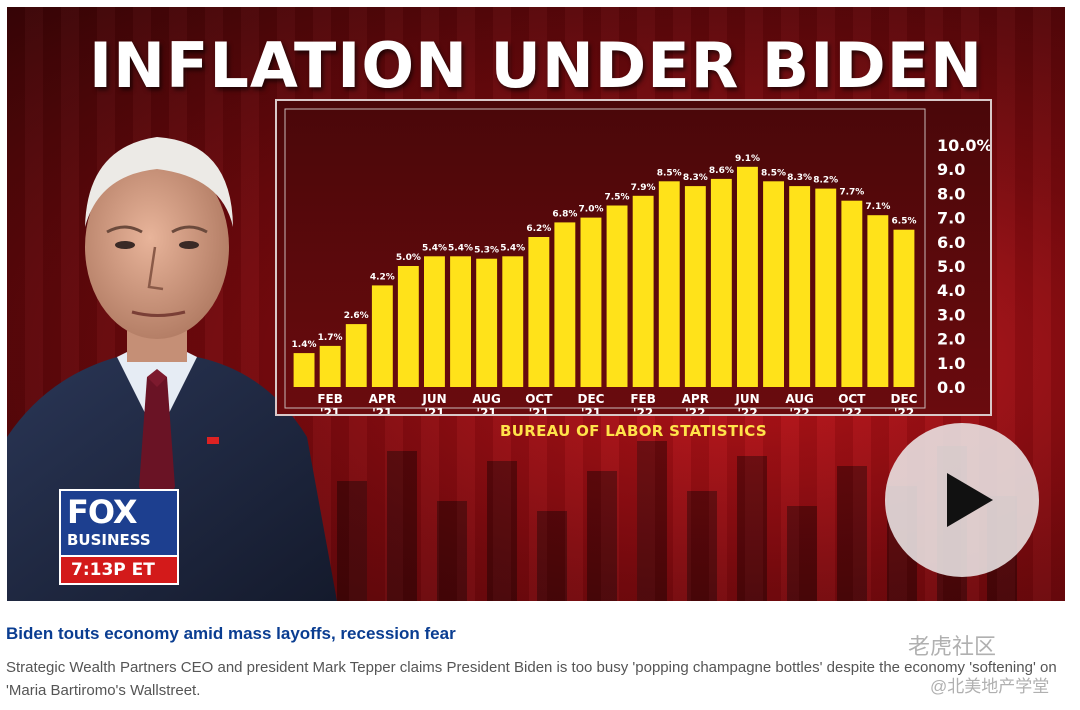 This screenshot has width=1080, height=710. I want to click on chart-source: BUREAU OF LABOR STATISTICS, so click(633, 431).